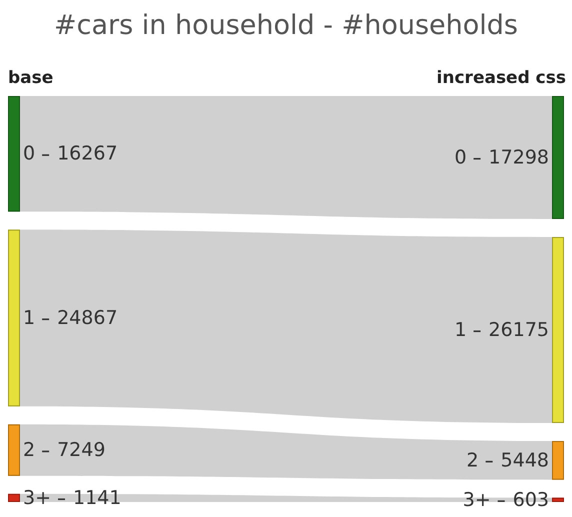  I want to click on series-label: base, so click(31, 78).